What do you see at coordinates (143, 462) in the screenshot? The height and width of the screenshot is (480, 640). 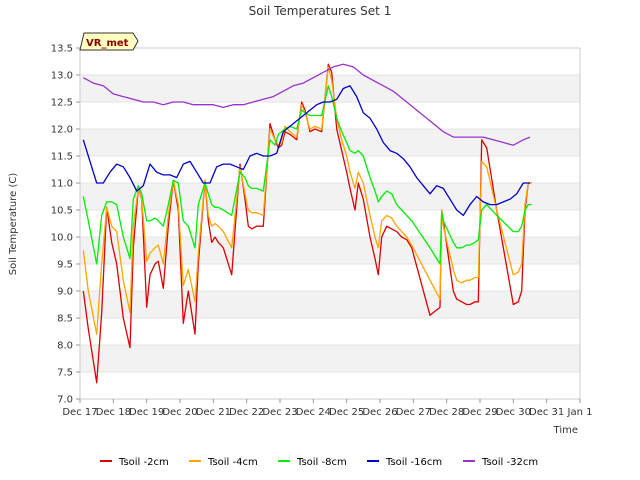 I see `legend-label-tsoil-2cm: Tsoil -2cm` at bounding box center [143, 462].